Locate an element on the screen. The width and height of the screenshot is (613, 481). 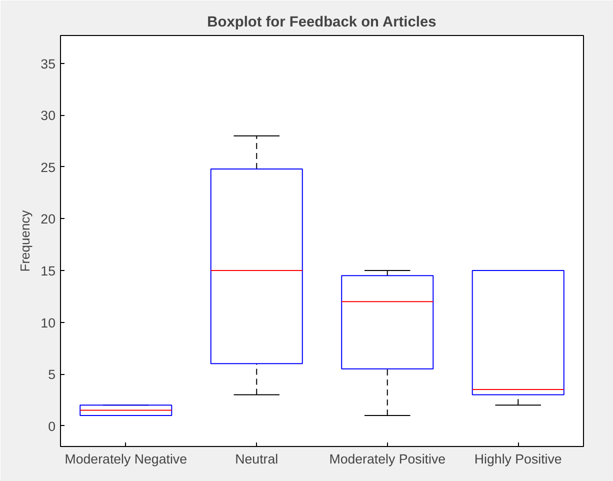
y-tick-label: 0 is located at coordinates (52, 426).